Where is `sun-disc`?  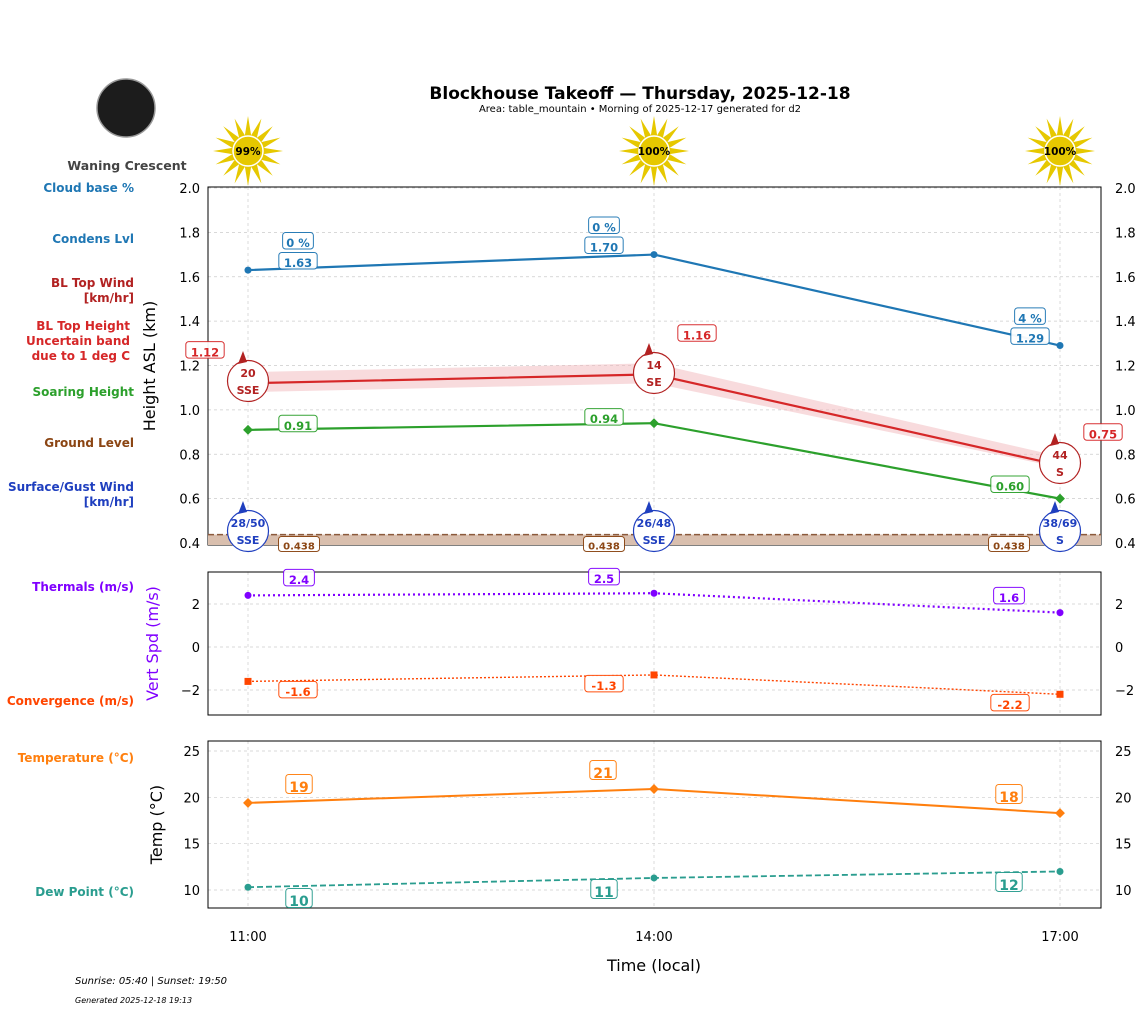 sun-disc is located at coordinates (248, 151).